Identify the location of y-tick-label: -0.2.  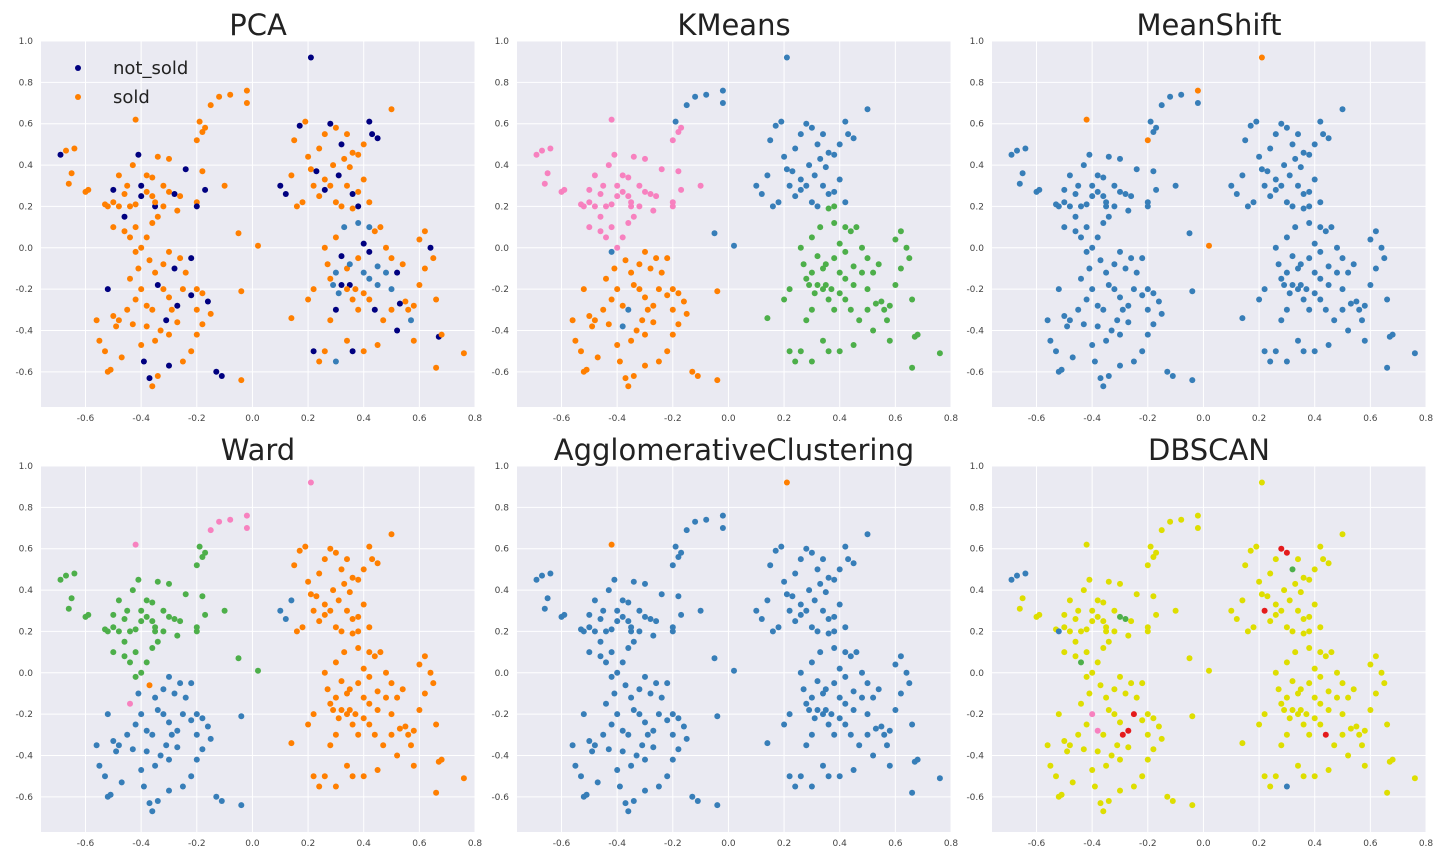
(500, 290).